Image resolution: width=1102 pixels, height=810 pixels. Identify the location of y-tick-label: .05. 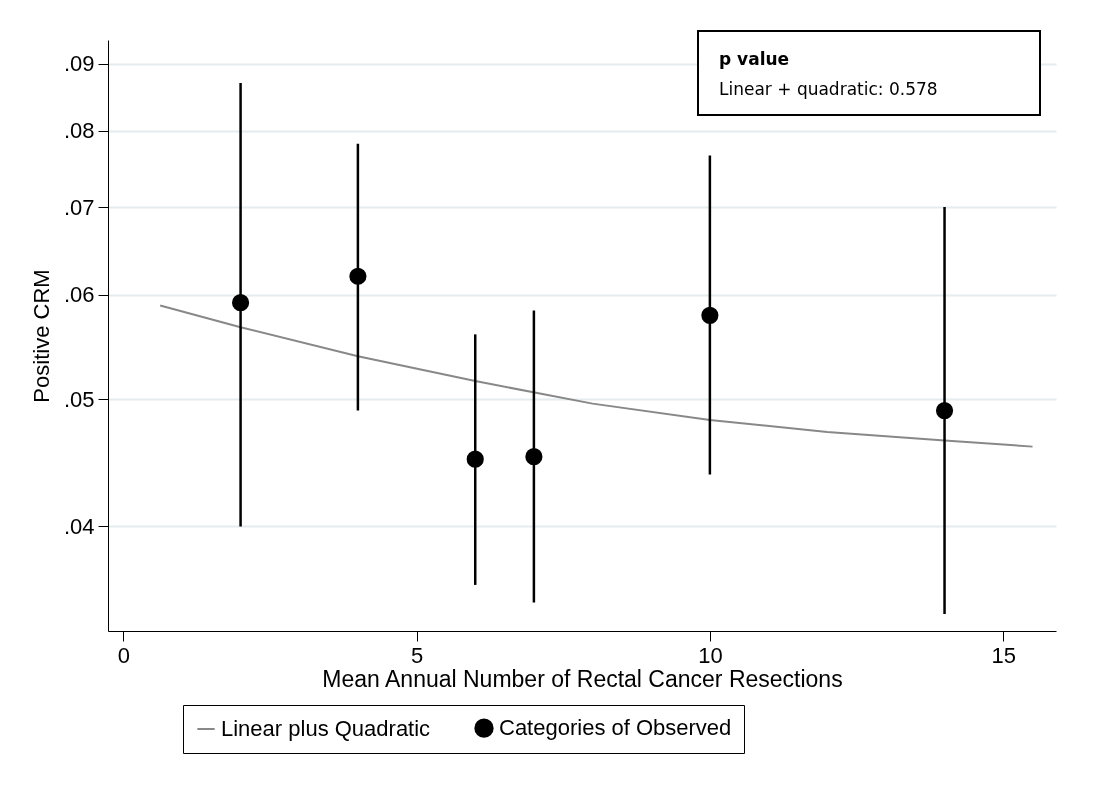
(79, 399).